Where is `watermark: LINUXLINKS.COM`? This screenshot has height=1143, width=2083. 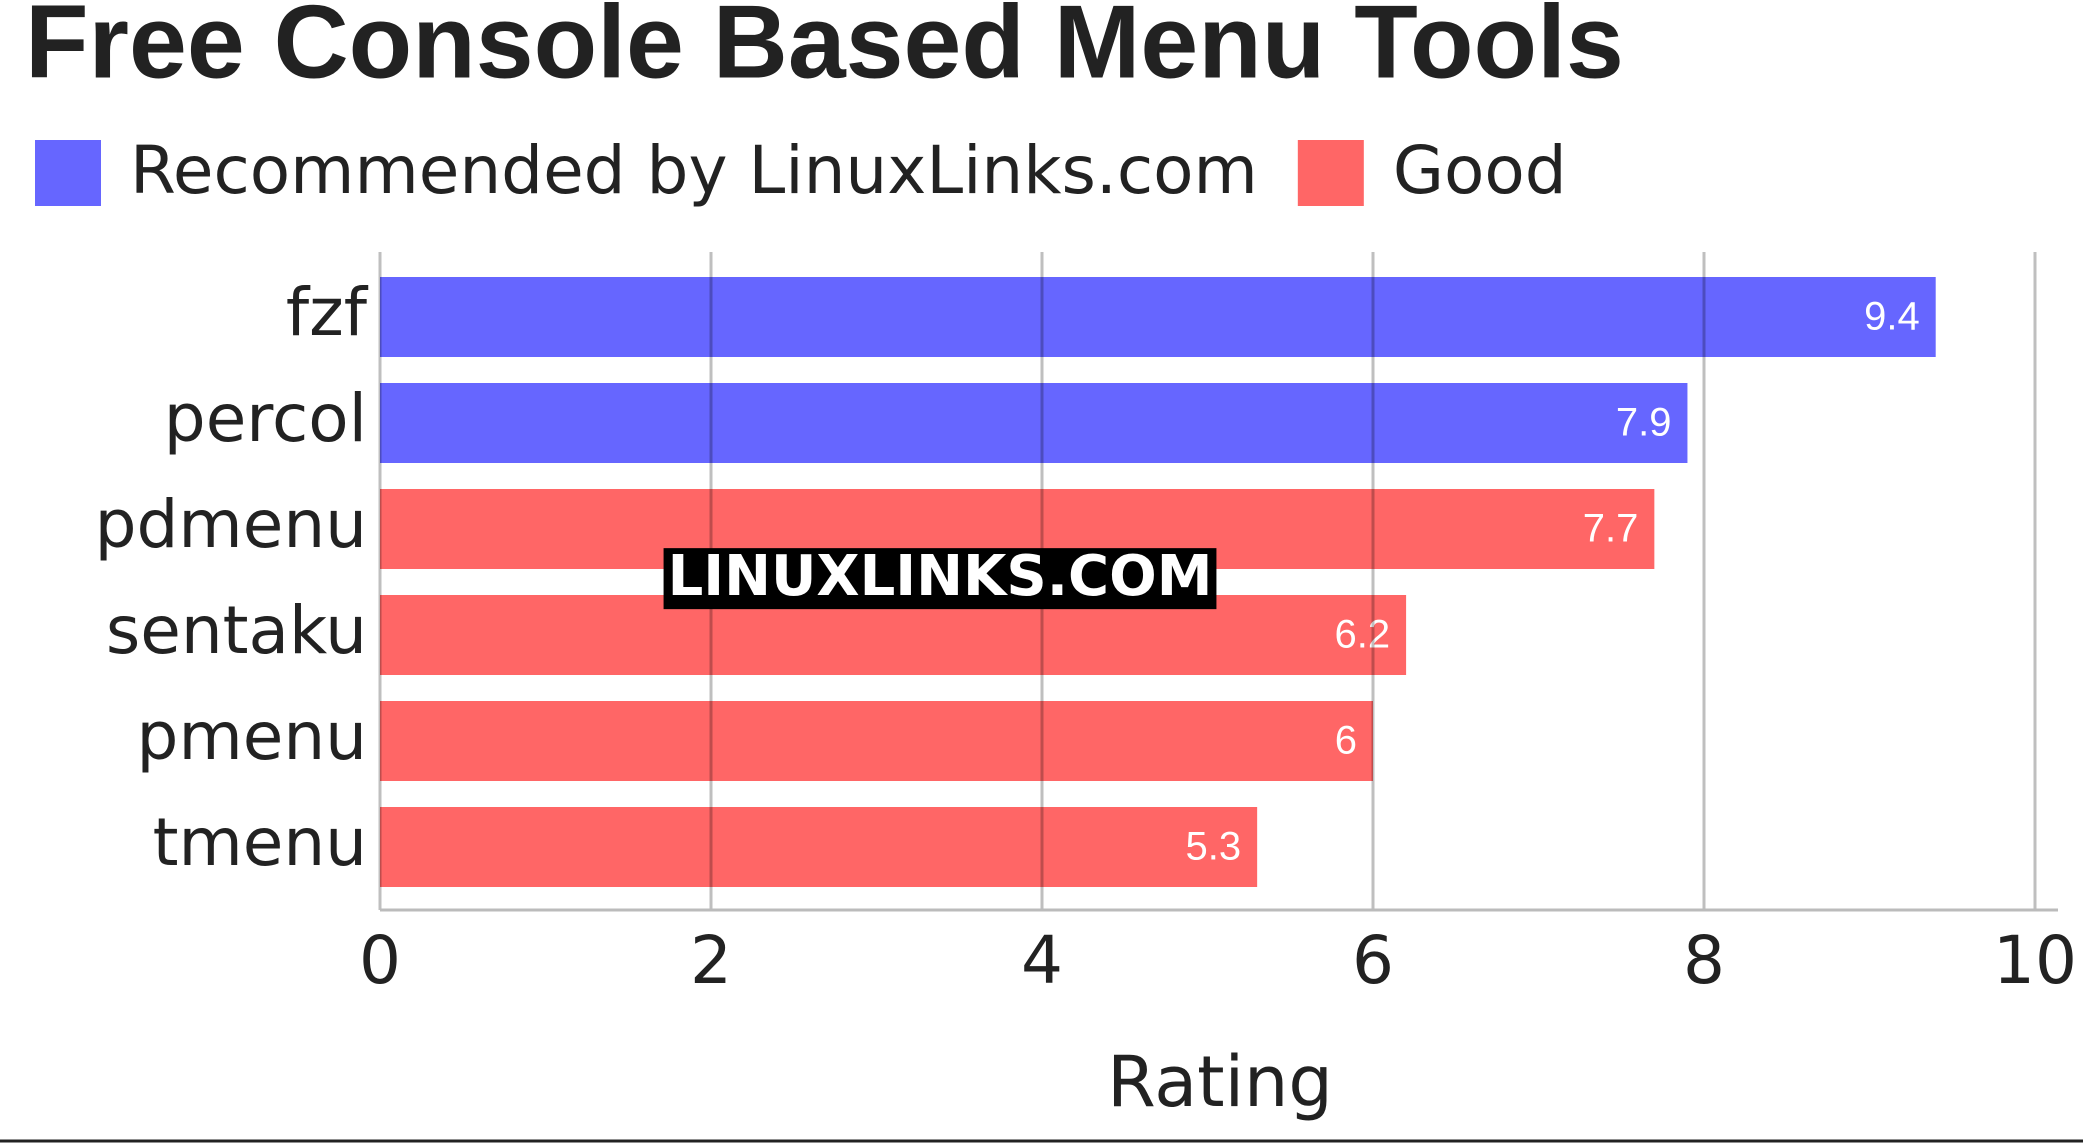
watermark: LINUXLINKS.COM is located at coordinates (940, 576).